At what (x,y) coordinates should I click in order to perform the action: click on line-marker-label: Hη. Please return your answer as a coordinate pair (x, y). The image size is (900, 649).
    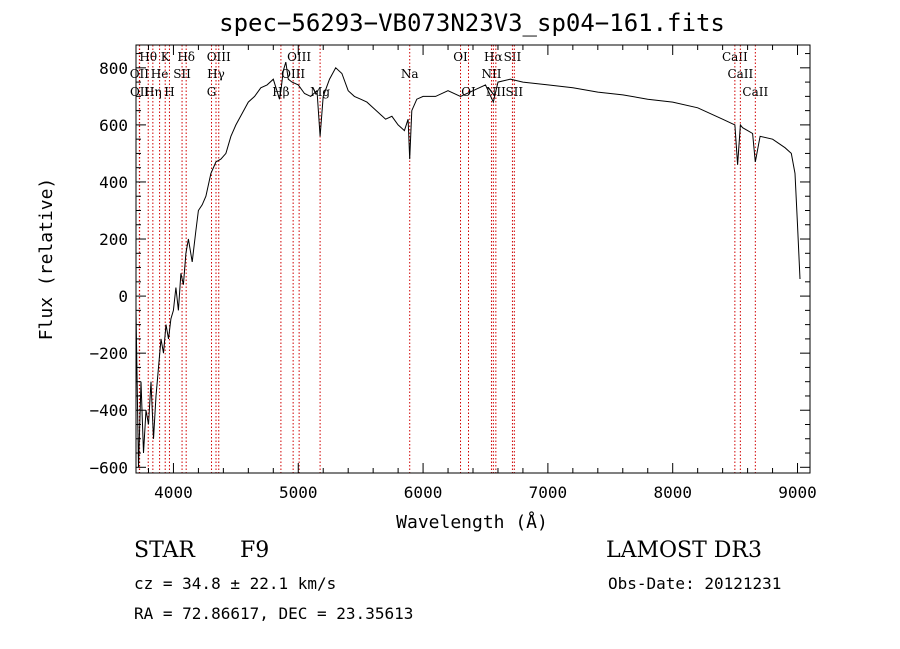
    Looking at the image, I should click on (153, 92).